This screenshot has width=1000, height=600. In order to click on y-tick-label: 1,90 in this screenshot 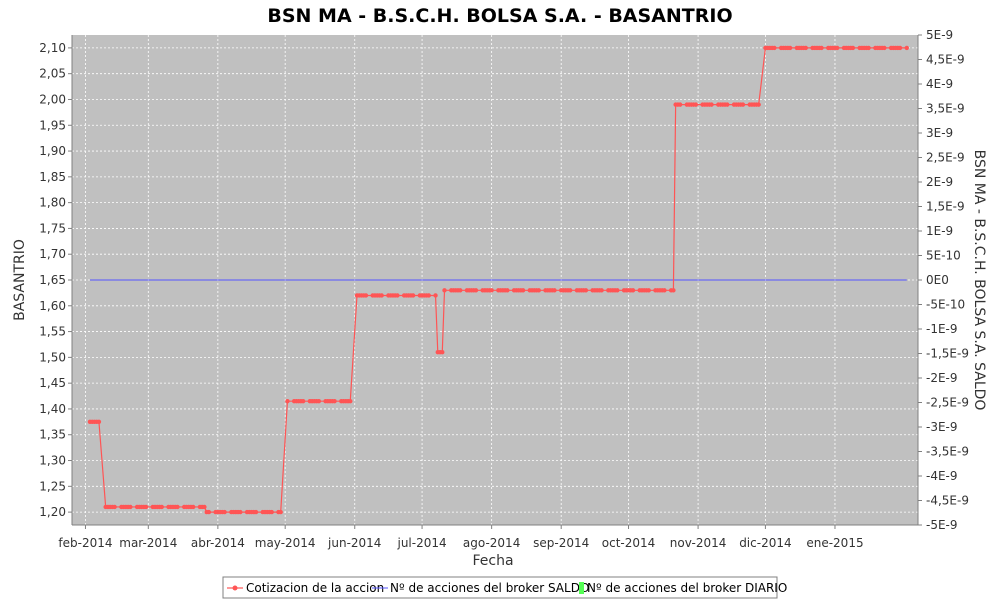, I will do `click(52, 151)`.